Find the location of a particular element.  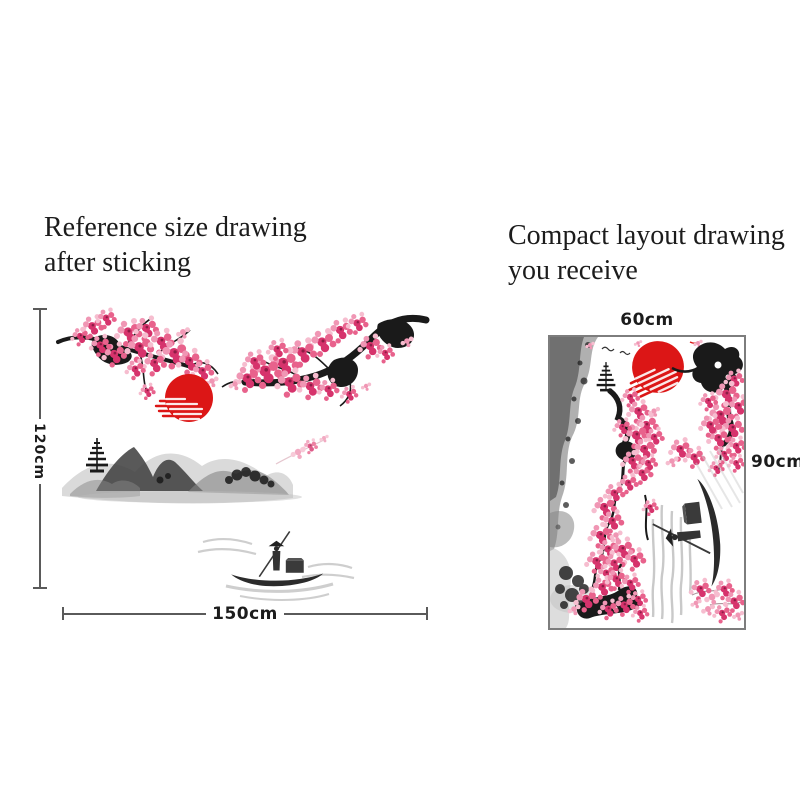

fisherman-boat is located at coordinates (277, 559).